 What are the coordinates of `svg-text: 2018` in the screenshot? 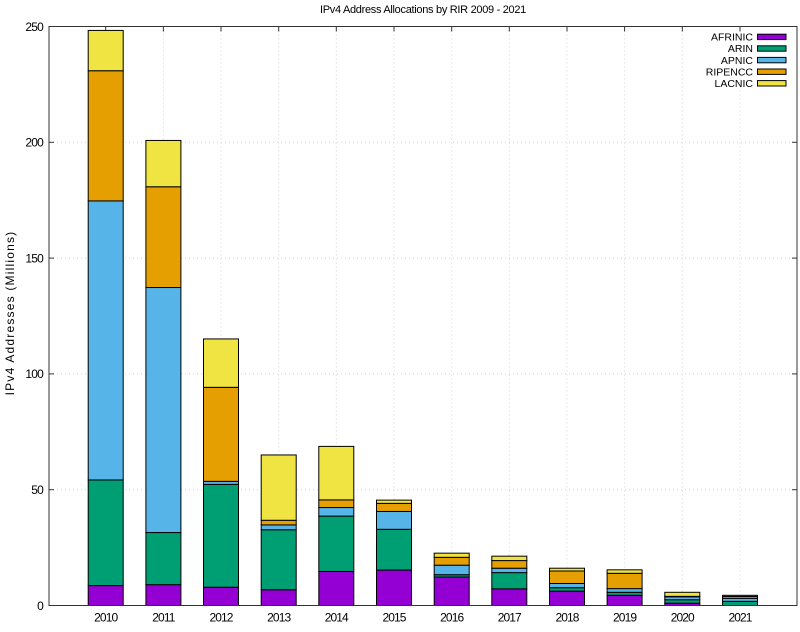 It's located at (567, 618).